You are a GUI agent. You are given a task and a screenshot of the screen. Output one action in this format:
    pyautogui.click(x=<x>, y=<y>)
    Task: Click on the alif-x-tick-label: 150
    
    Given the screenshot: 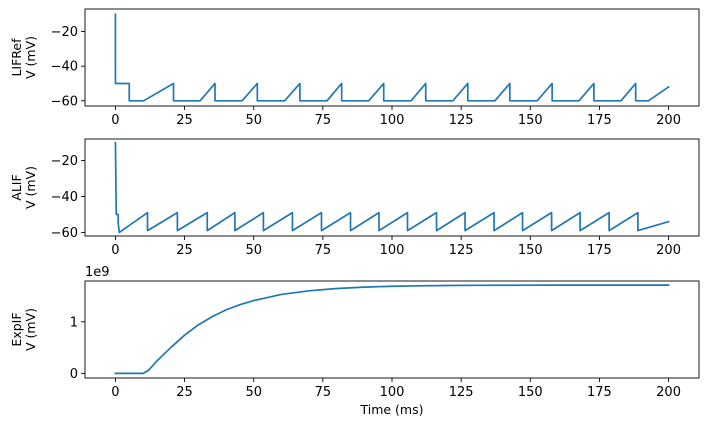 What is the action you would take?
    pyautogui.click(x=530, y=250)
    